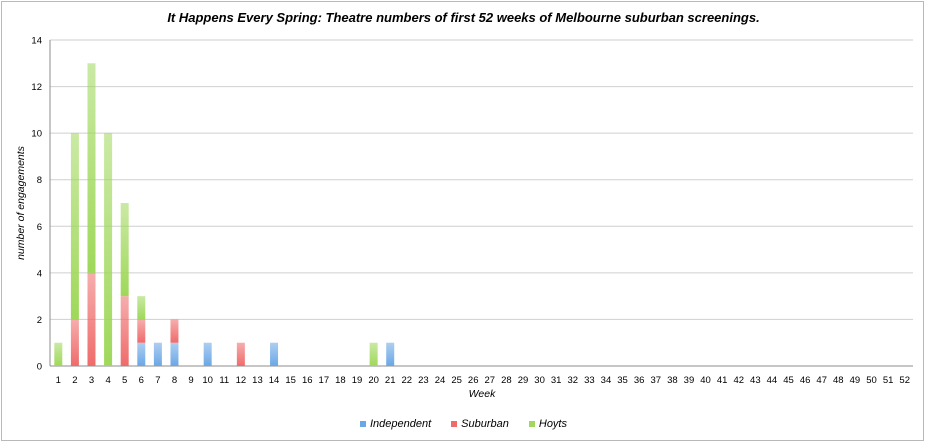 The image size is (927, 444). I want to click on x-tick-label: 40, so click(705, 380).